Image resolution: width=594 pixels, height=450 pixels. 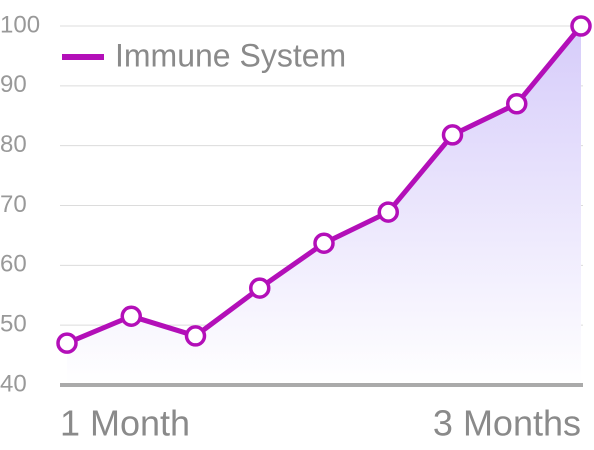 What do you see at coordinates (13, 204) in the screenshot?
I see `y-tick-label: 70` at bounding box center [13, 204].